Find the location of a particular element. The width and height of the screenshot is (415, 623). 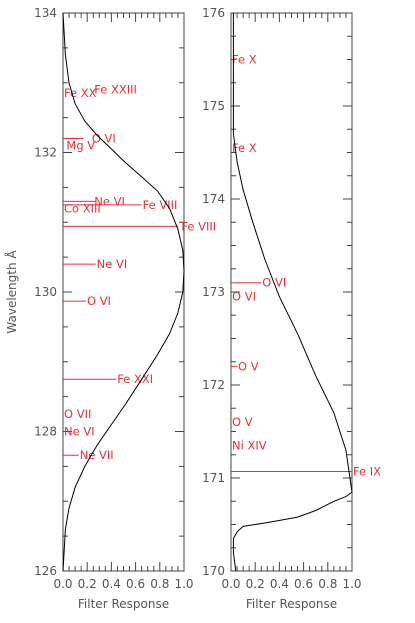

y-tick-label: 173 is located at coordinates (213, 292).